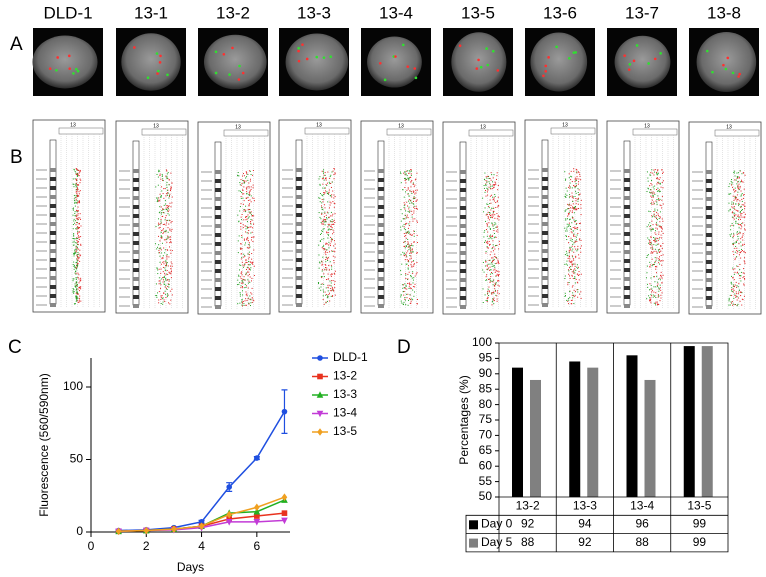 This screenshot has height=577, width=766. I want to click on nucleus, so click(559, 62).